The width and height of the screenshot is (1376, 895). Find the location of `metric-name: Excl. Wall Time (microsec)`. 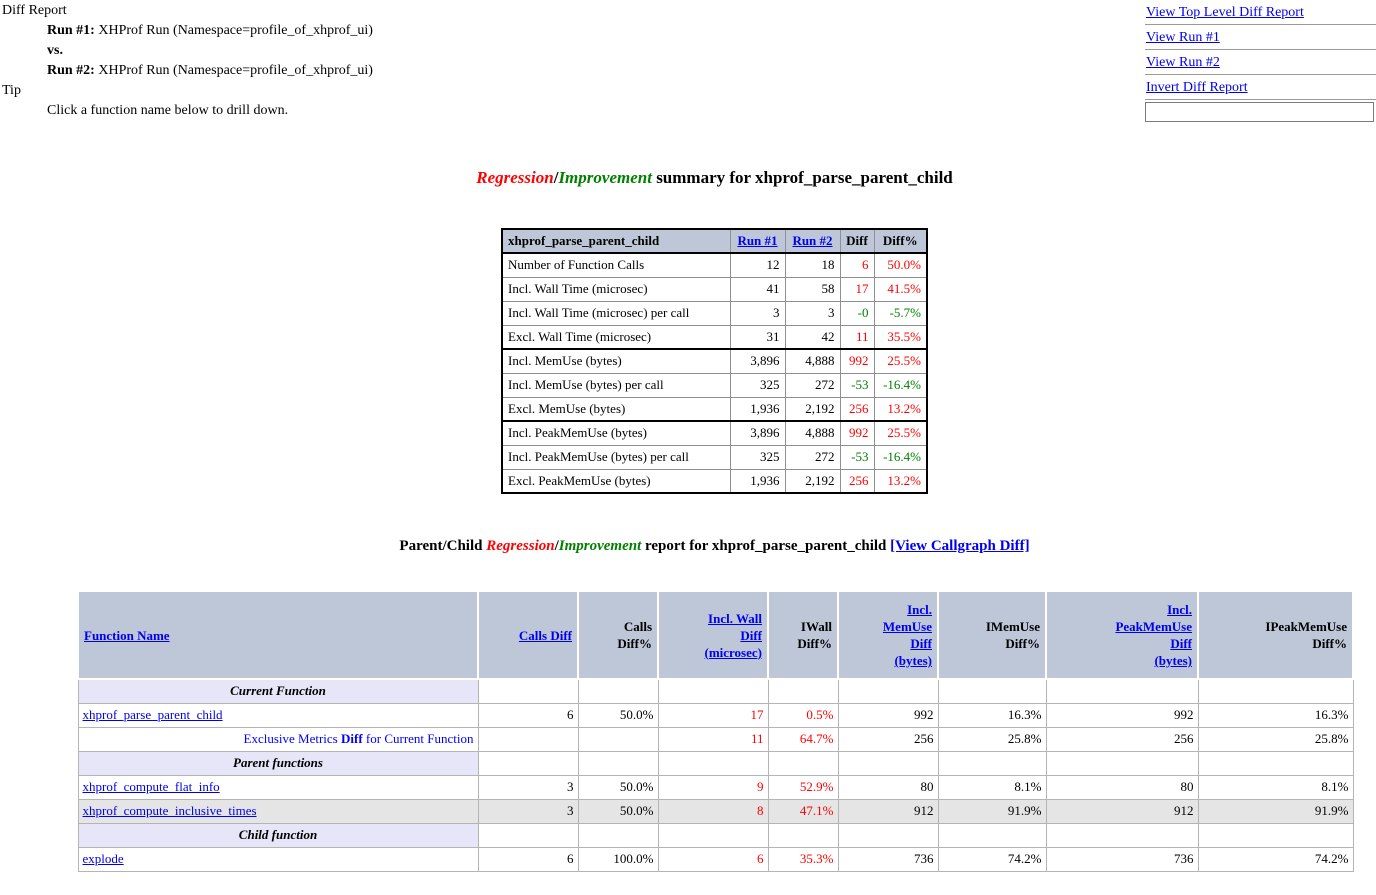

metric-name: Excl. Wall Time (microsec) is located at coordinates (616, 337).